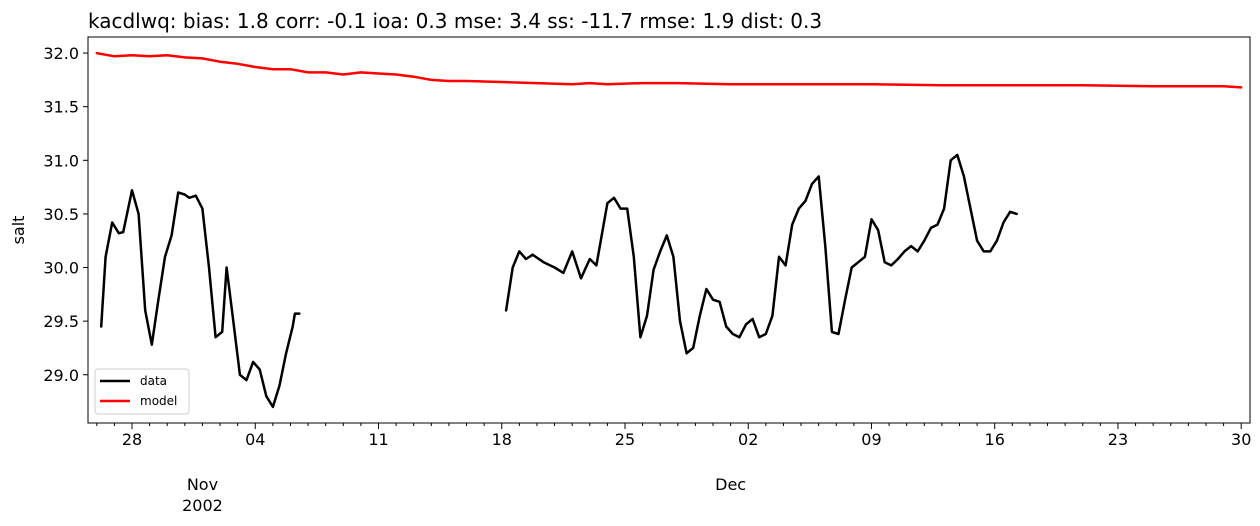 This screenshot has height=526, width=1260. I want to click on y-axis: 29.0 29.5 30.0 30.5 31.0 31.5 32.0, so click(65, 214).